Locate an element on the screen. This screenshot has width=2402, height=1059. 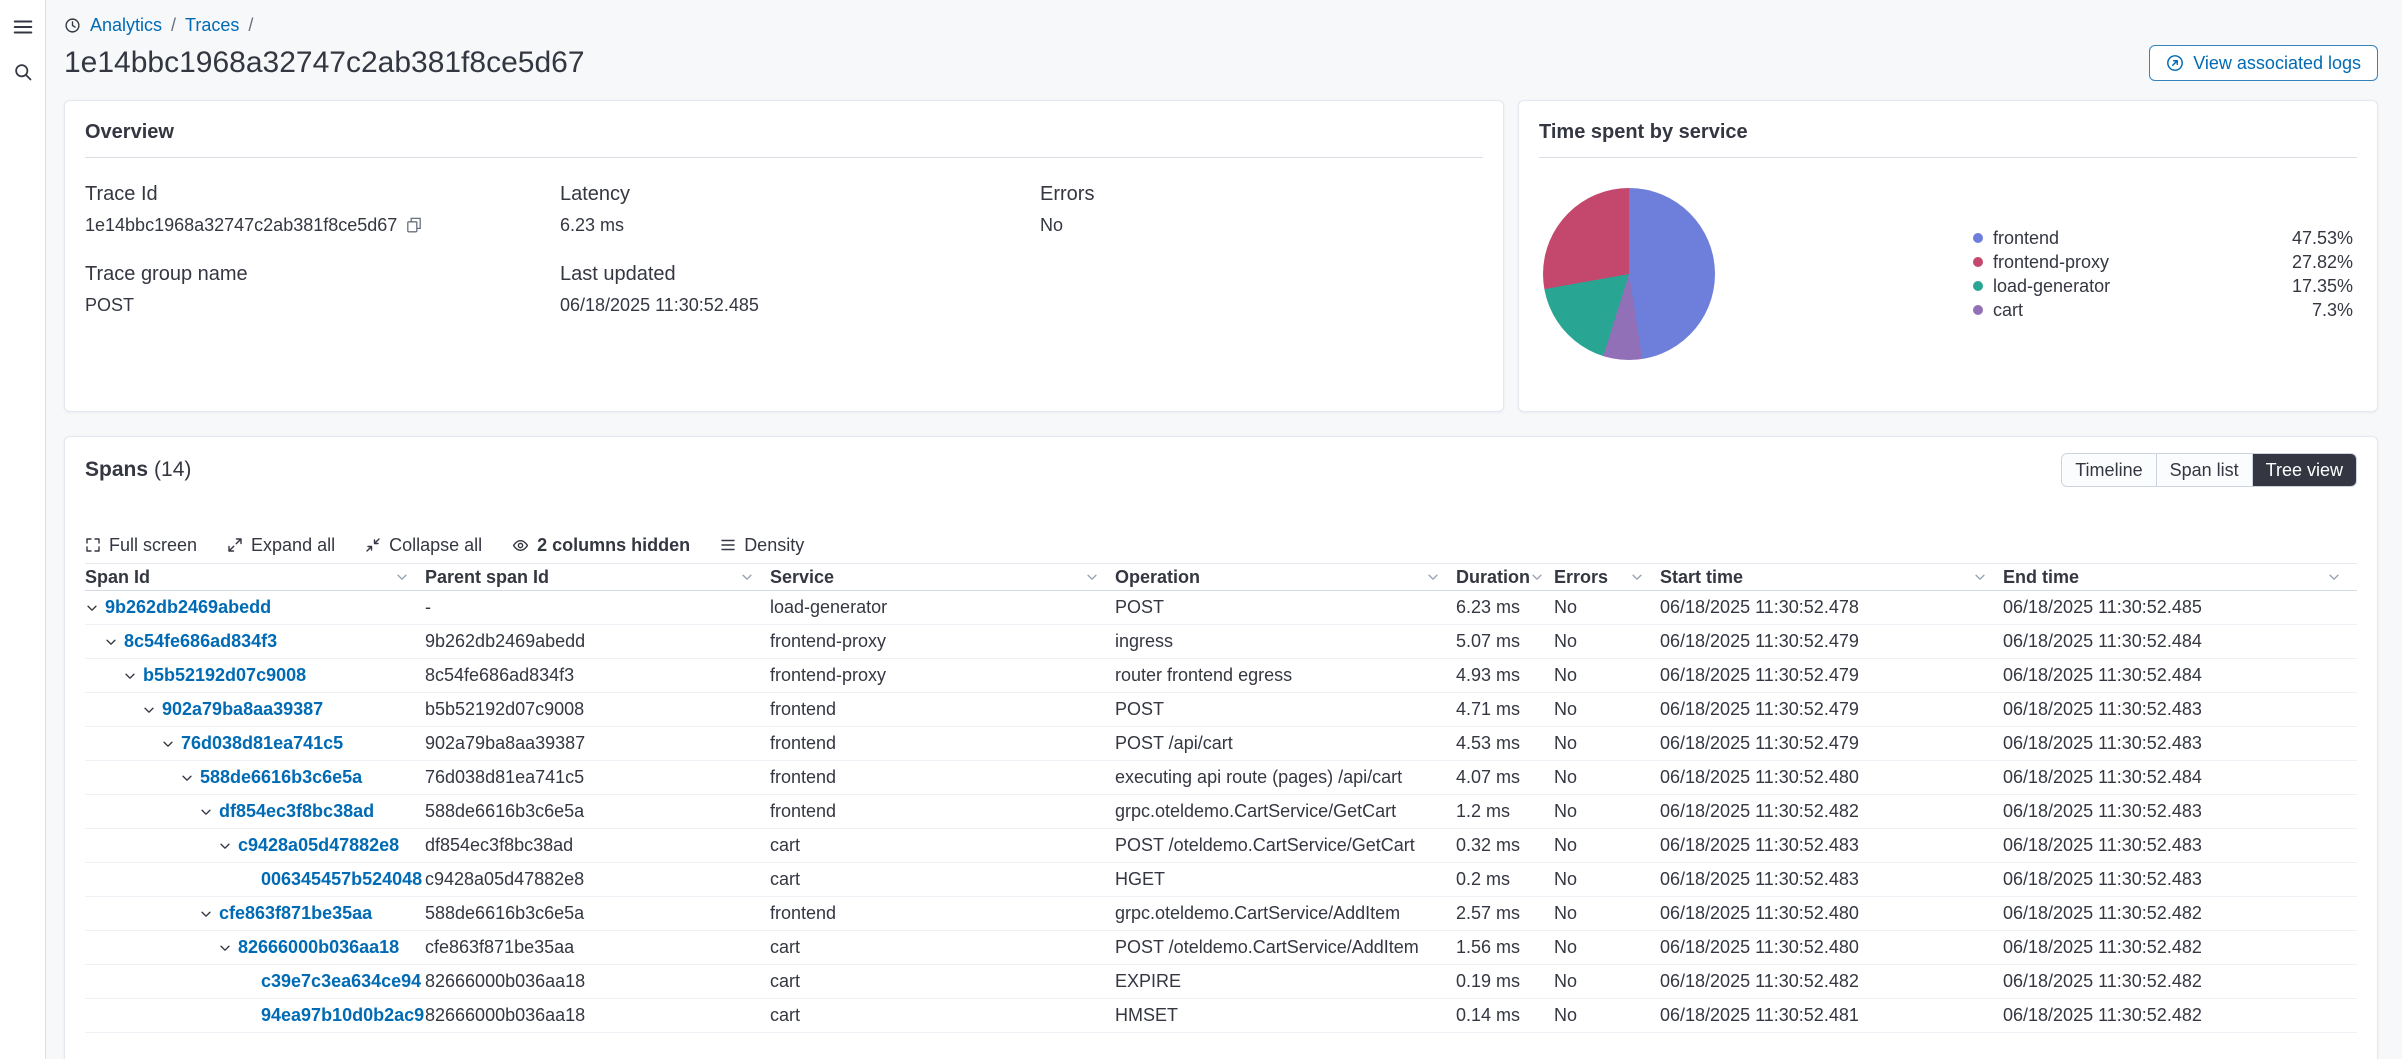
column-header-operation: Operation is located at coordinates (1285, 577).